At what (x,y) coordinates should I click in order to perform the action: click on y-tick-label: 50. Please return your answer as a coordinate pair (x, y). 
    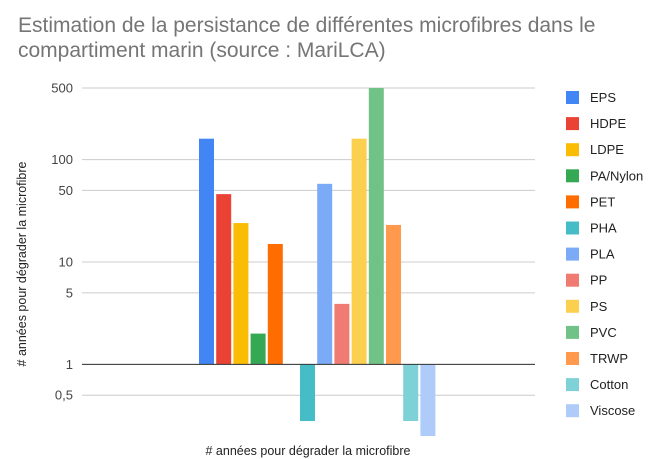
    Looking at the image, I should click on (66, 190).